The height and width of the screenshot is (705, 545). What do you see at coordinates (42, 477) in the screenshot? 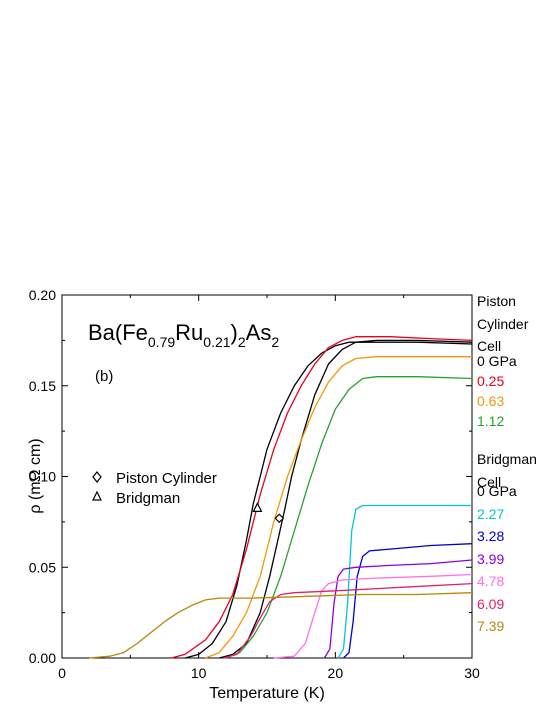
I see `y-tick-label: 0.10` at bounding box center [42, 477].